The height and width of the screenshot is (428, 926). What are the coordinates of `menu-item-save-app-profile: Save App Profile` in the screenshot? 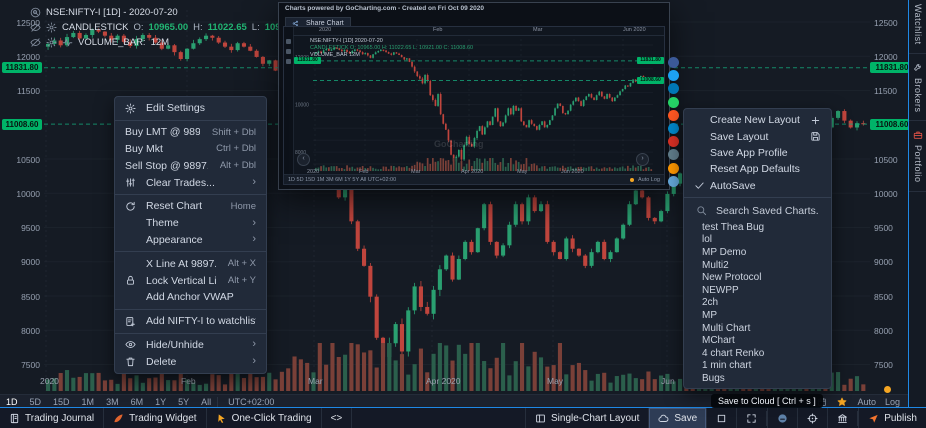 It's located at (757, 153).